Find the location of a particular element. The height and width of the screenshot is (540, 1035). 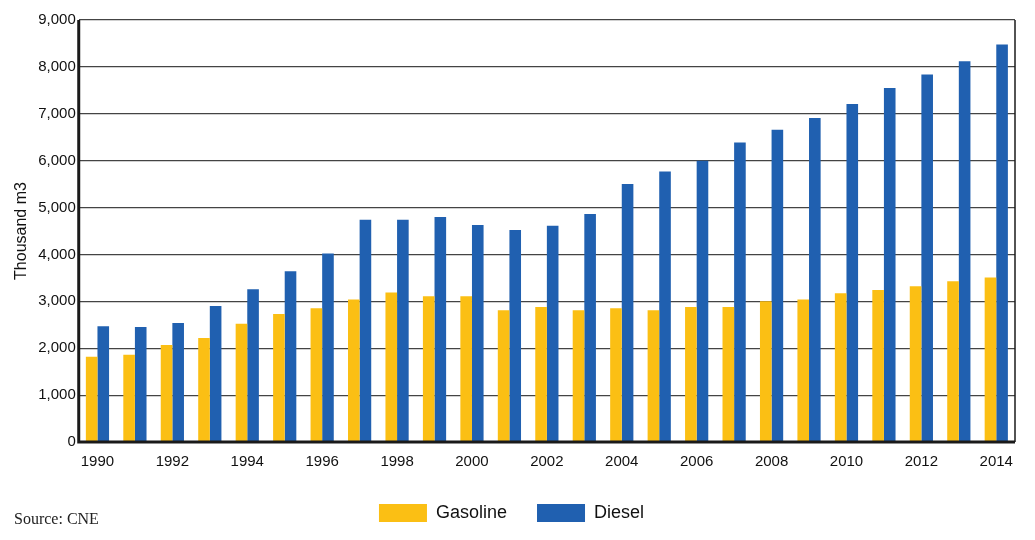

legend-label: Diesel is located at coordinates (619, 511).